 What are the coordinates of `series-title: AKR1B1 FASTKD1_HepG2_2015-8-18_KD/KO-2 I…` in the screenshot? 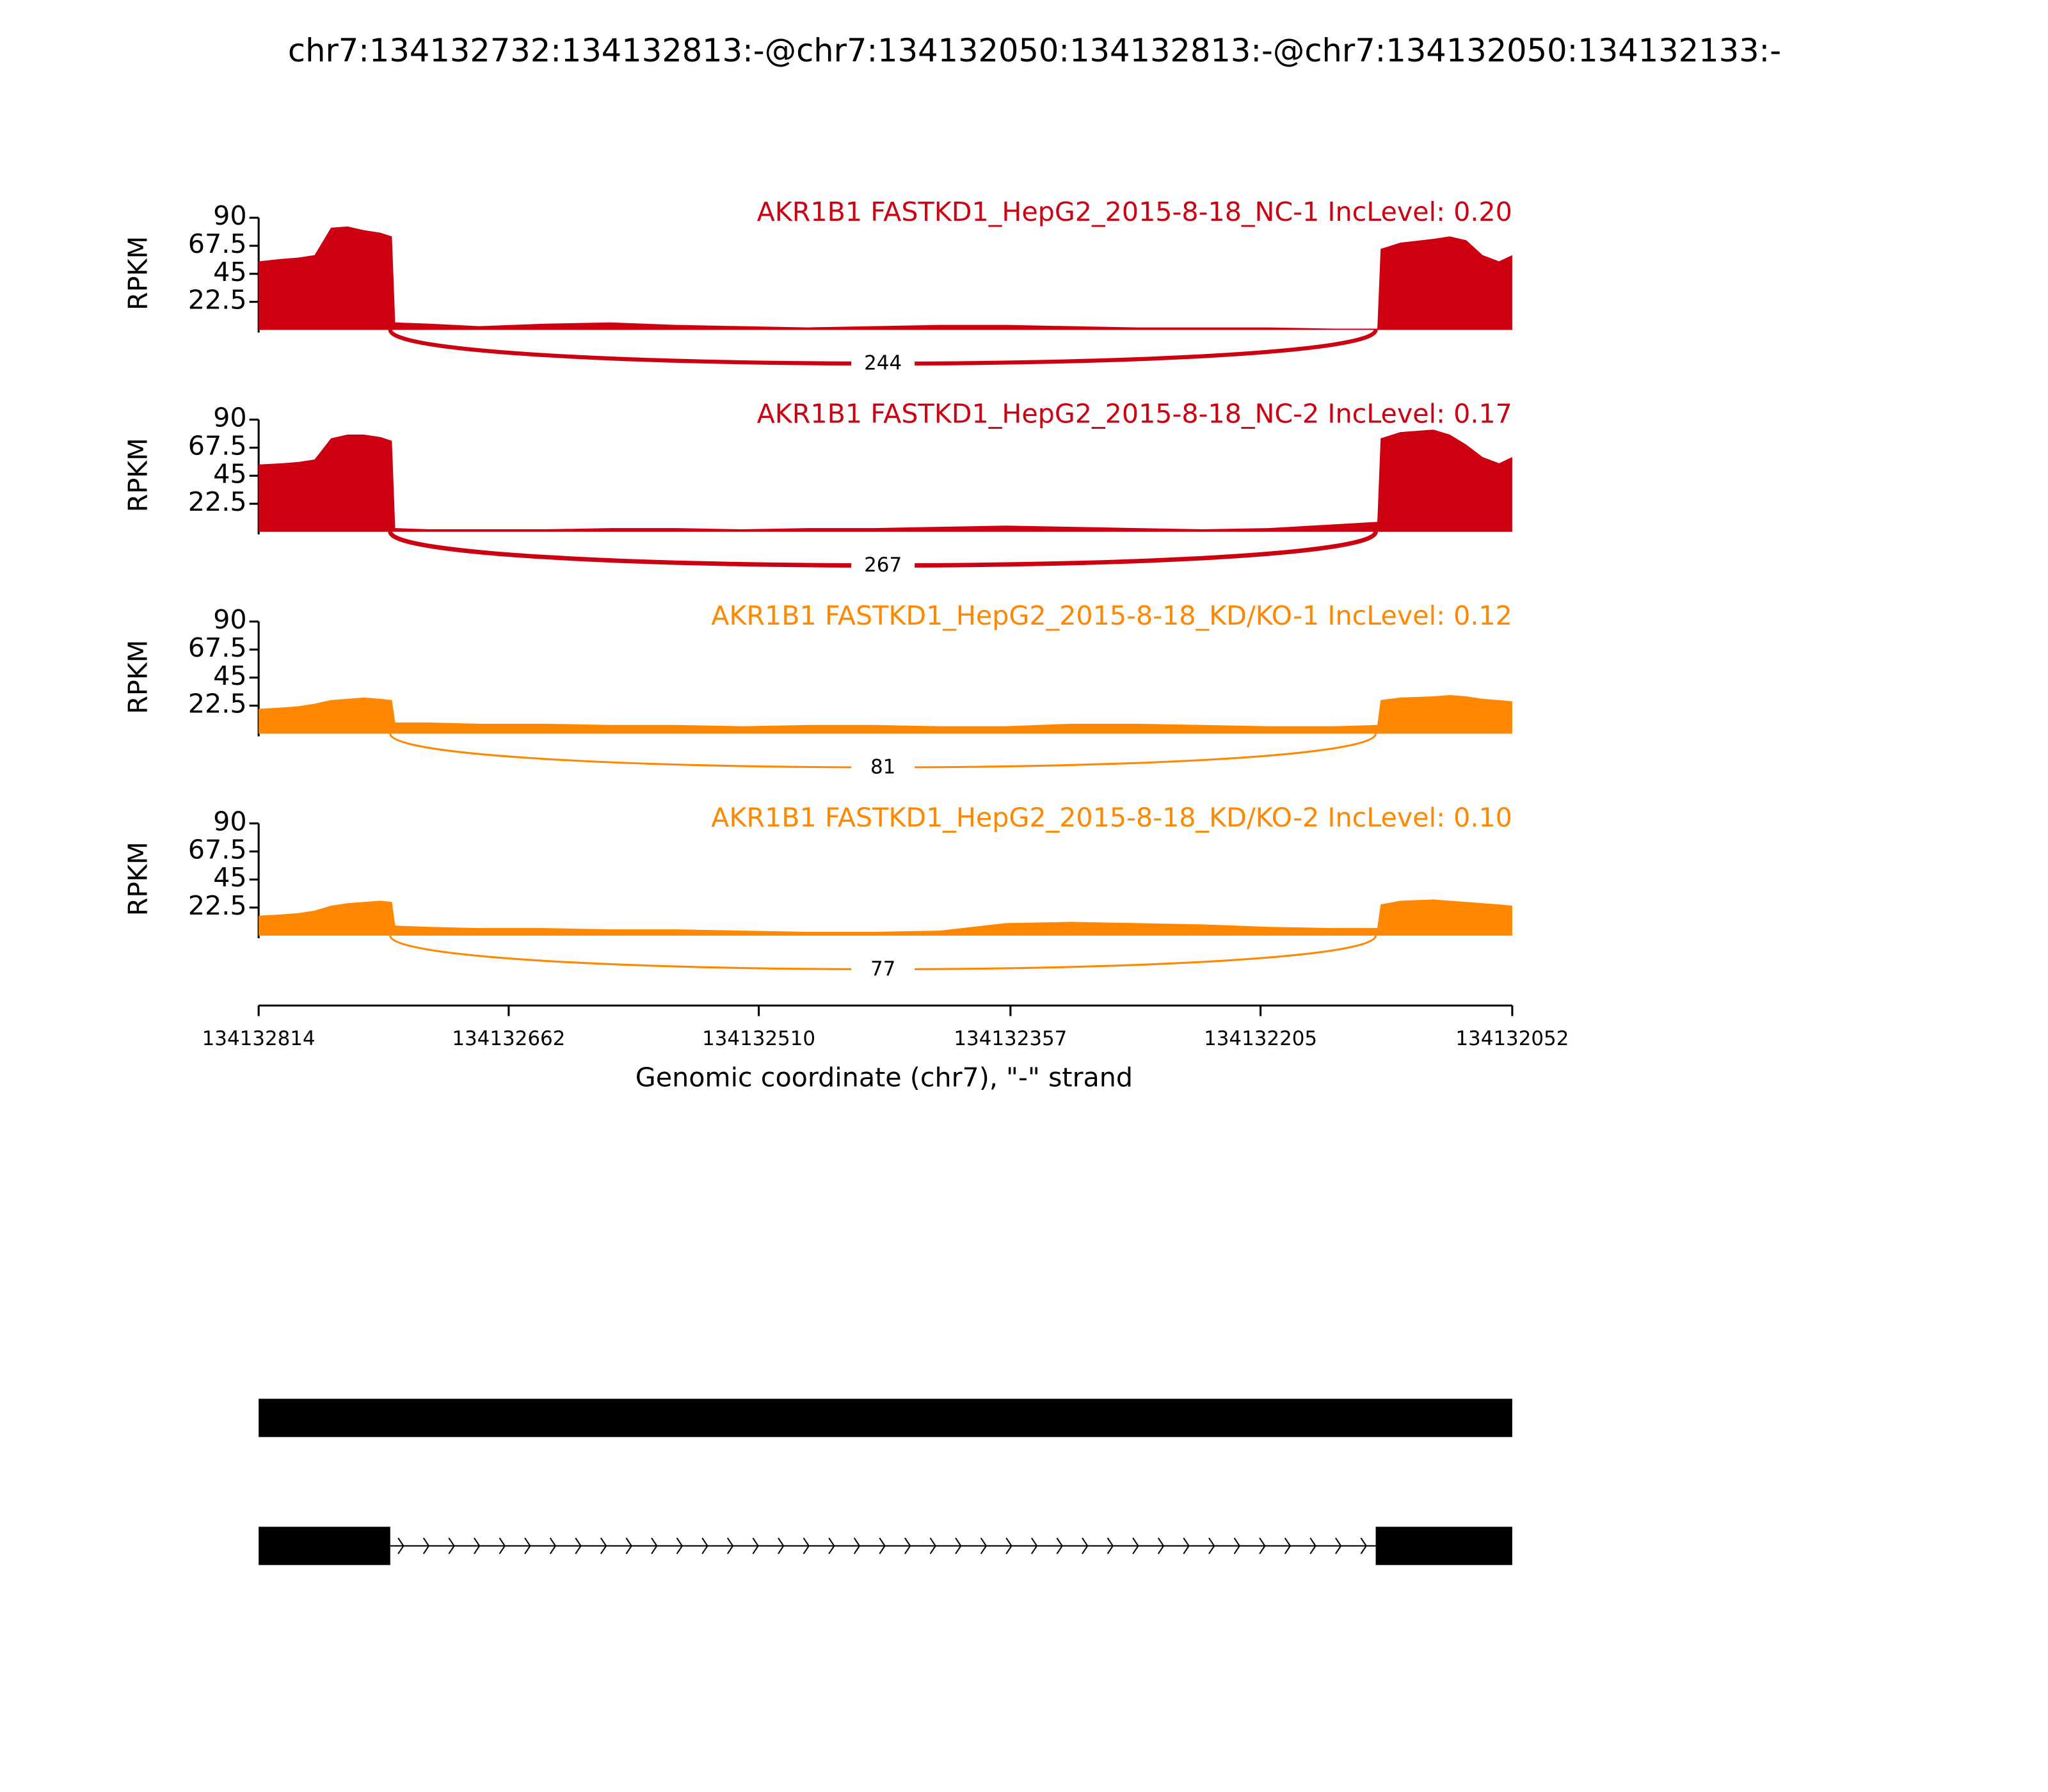 It's located at (1111, 817).